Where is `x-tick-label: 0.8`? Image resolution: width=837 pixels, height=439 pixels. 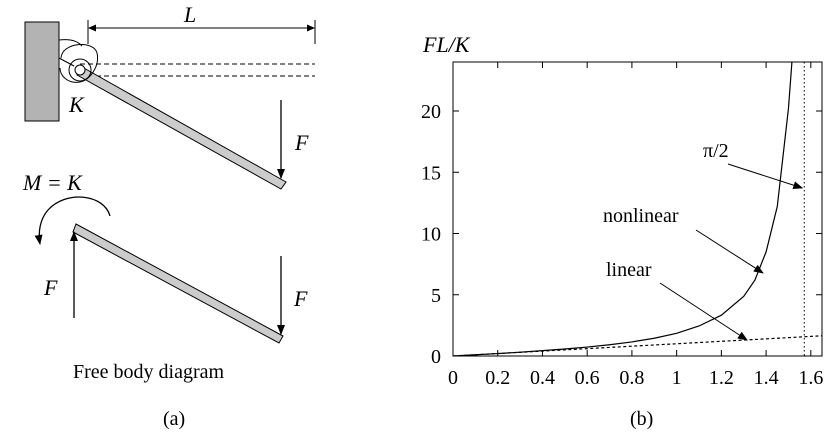 x-tick-label: 0.8 is located at coordinates (631, 378).